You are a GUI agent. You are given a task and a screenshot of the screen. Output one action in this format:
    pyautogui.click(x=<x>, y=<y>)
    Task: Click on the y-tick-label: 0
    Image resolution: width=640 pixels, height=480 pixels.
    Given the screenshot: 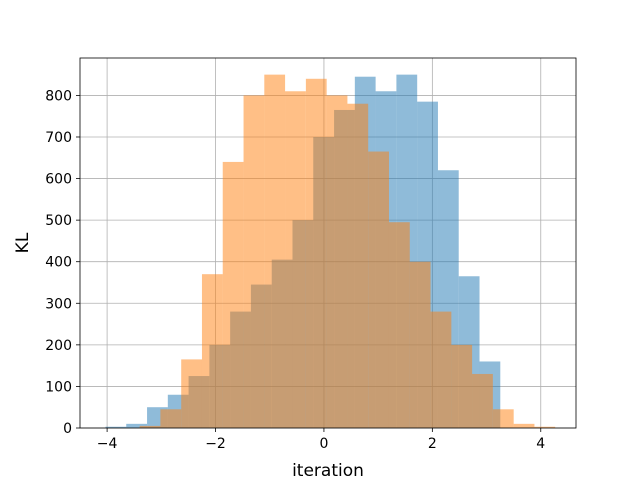 What is the action you would take?
    pyautogui.click(x=67, y=429)
    